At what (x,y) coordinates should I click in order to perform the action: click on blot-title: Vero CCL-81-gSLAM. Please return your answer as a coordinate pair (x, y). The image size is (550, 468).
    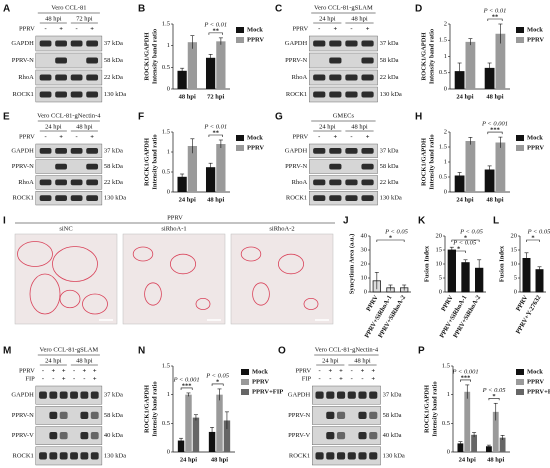
    Looking at the image, I should click on (69, 349).